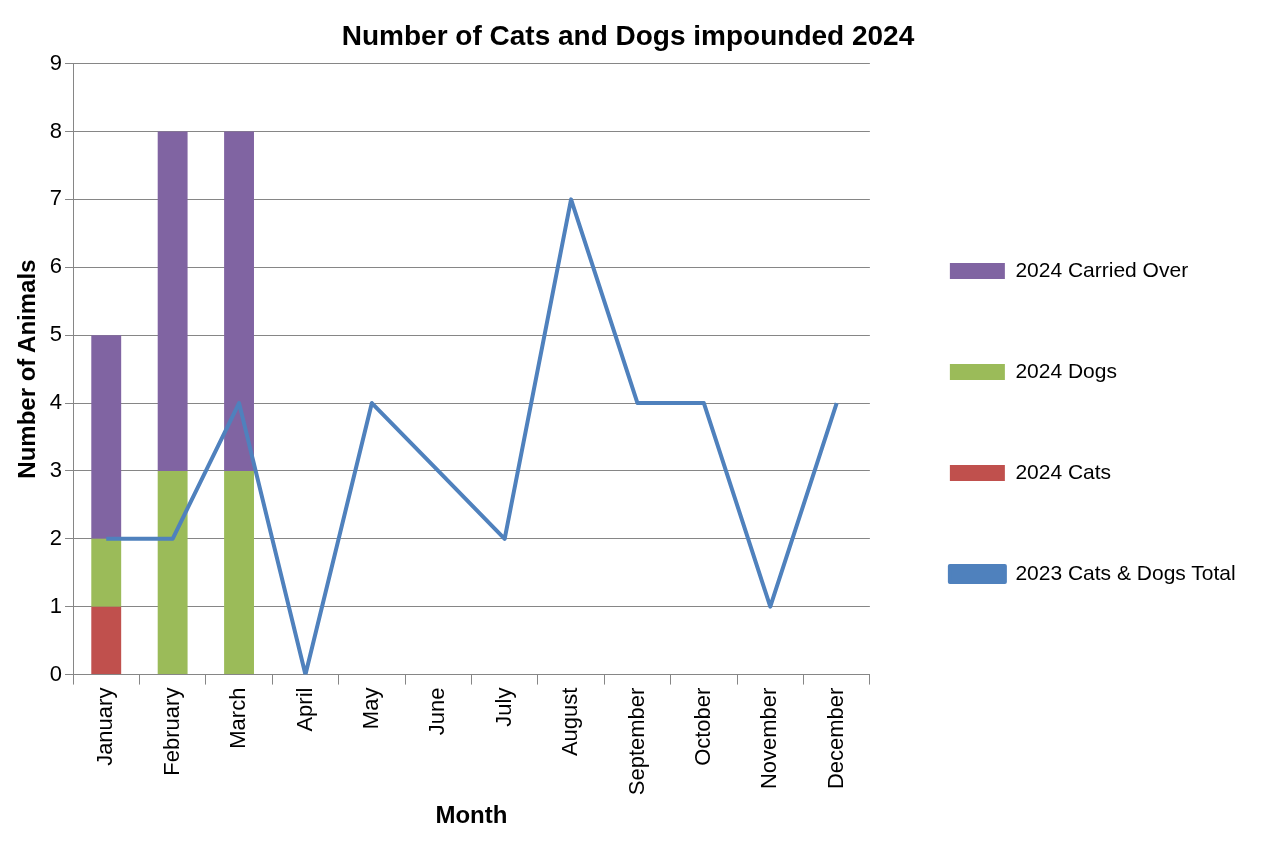 This screenshot has height=845, width=1286. I want to click on y-tick-label: 8, so click(56, 130).